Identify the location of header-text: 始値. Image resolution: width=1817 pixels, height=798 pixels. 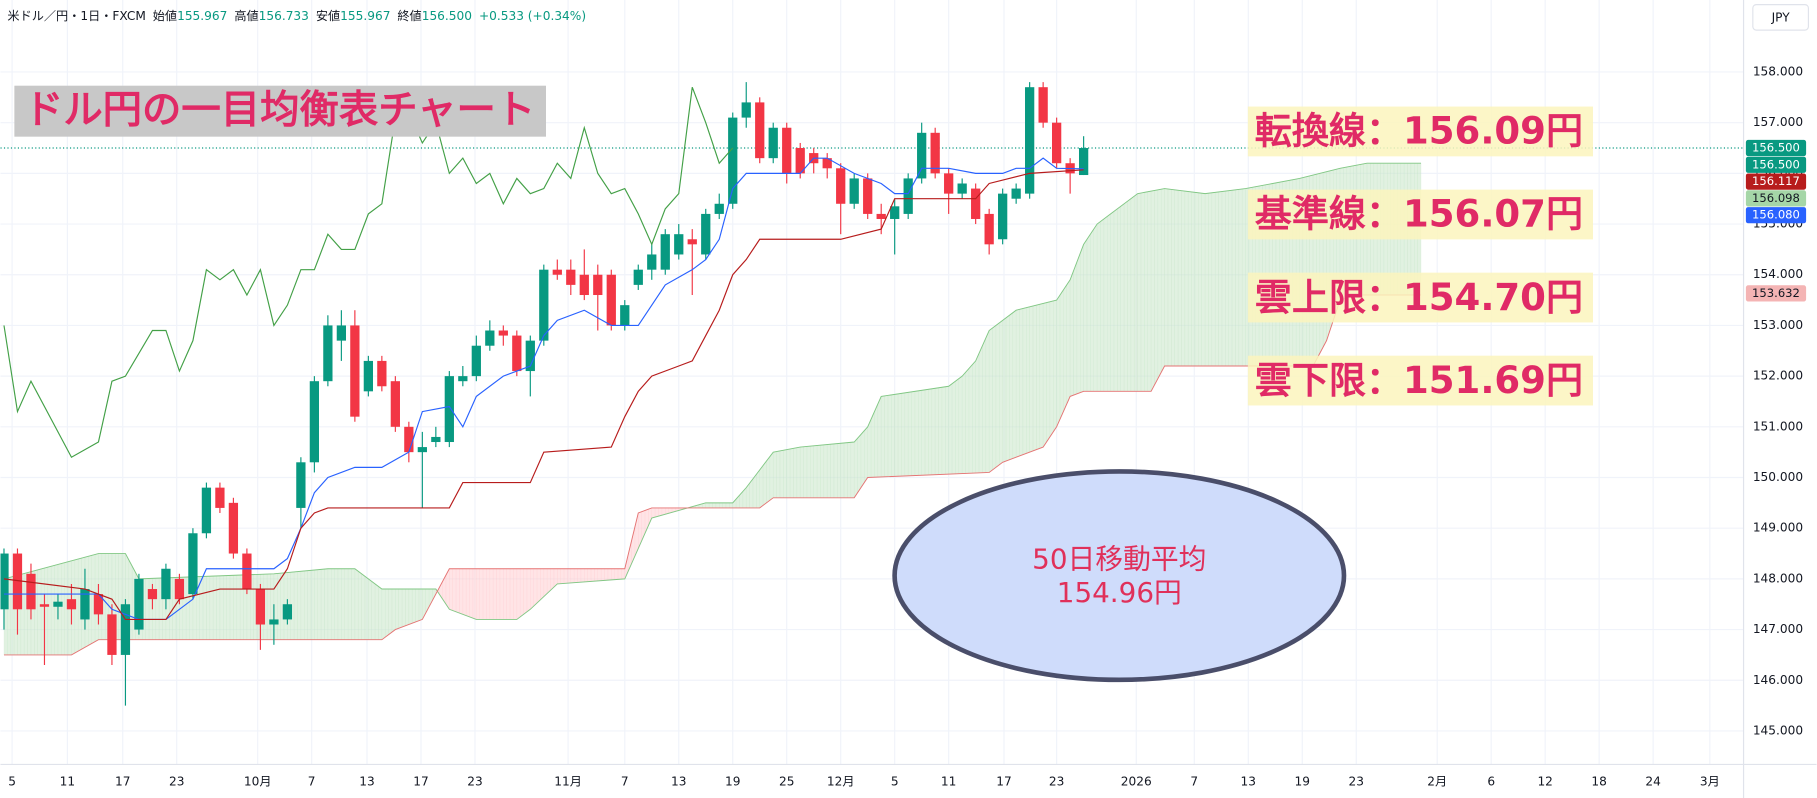
(165, 15).